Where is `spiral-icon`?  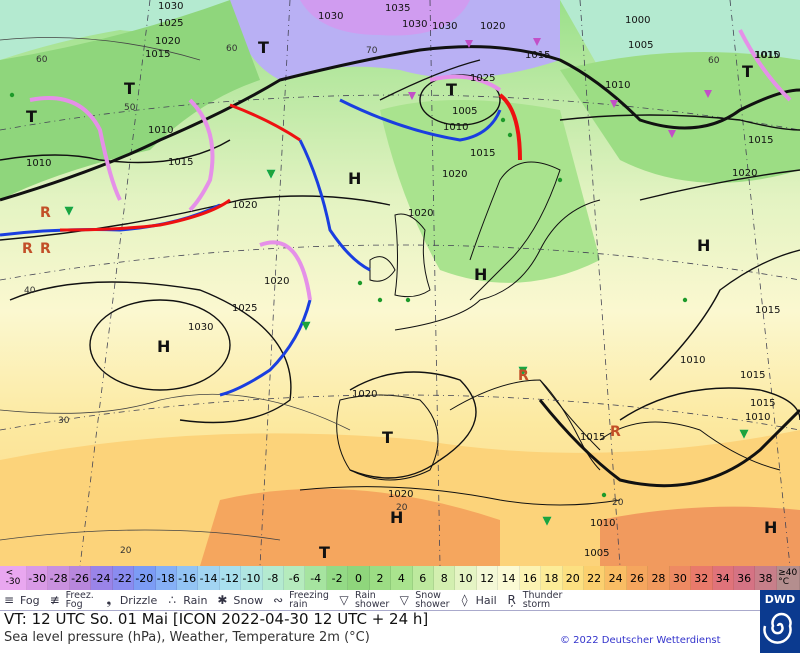 spiral-icon is located at coordinates (777, 628).